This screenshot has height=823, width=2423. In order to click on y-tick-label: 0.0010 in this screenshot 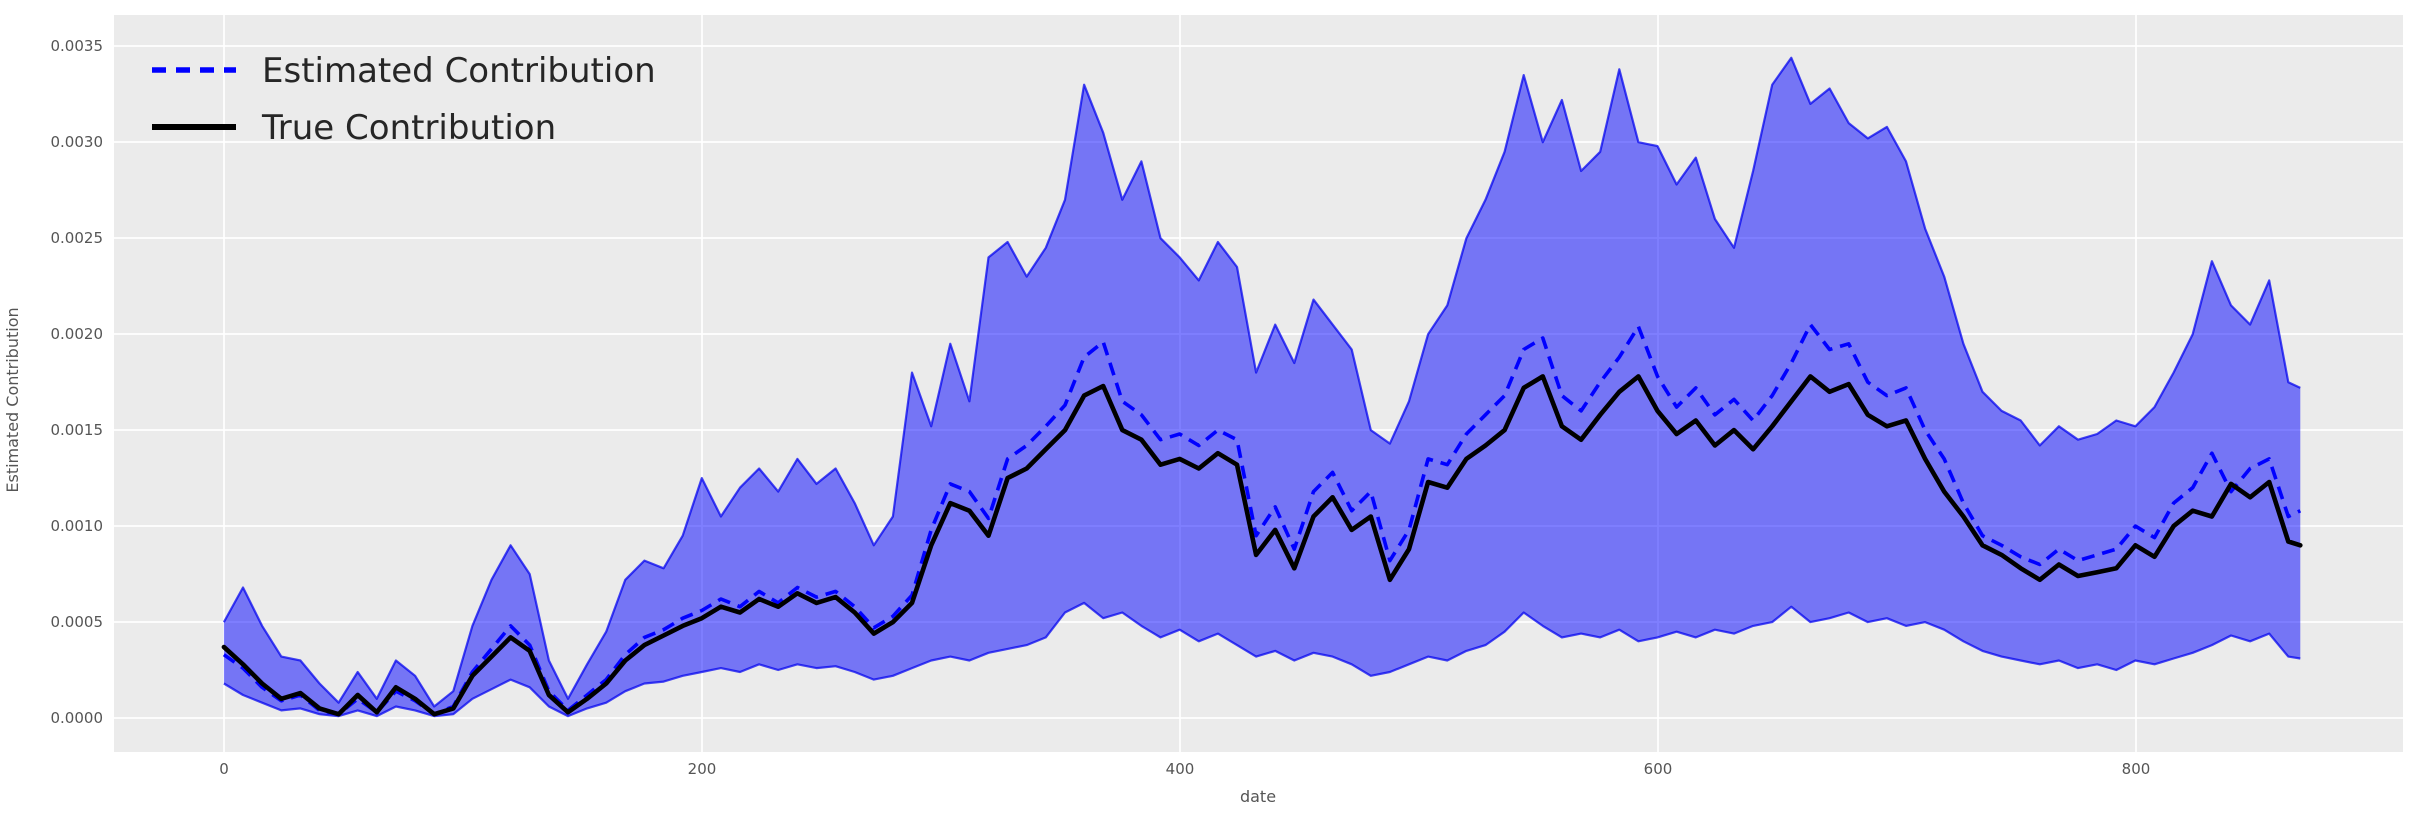, I will do `click(77, 526)`.